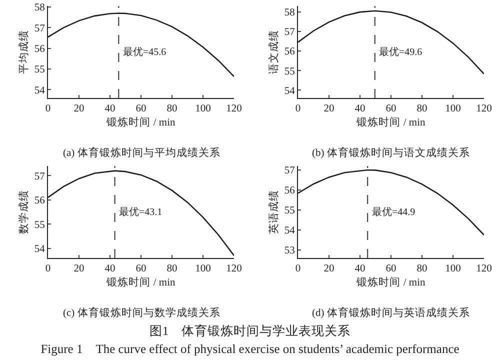 The height and width of the screenshot is (362, 500). I want to click on text: (c) 体育锻炼时间与数学成绩关系, so click(141, 312).